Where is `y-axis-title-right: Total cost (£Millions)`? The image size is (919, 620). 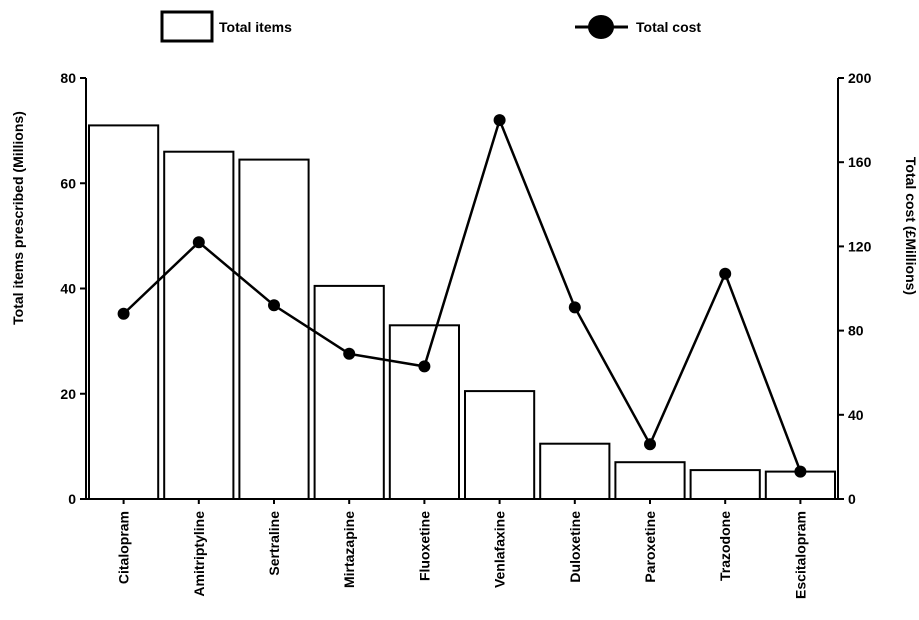 y-axis-title-right: Total cost (£Millions) is located at coordinates (911, 226).